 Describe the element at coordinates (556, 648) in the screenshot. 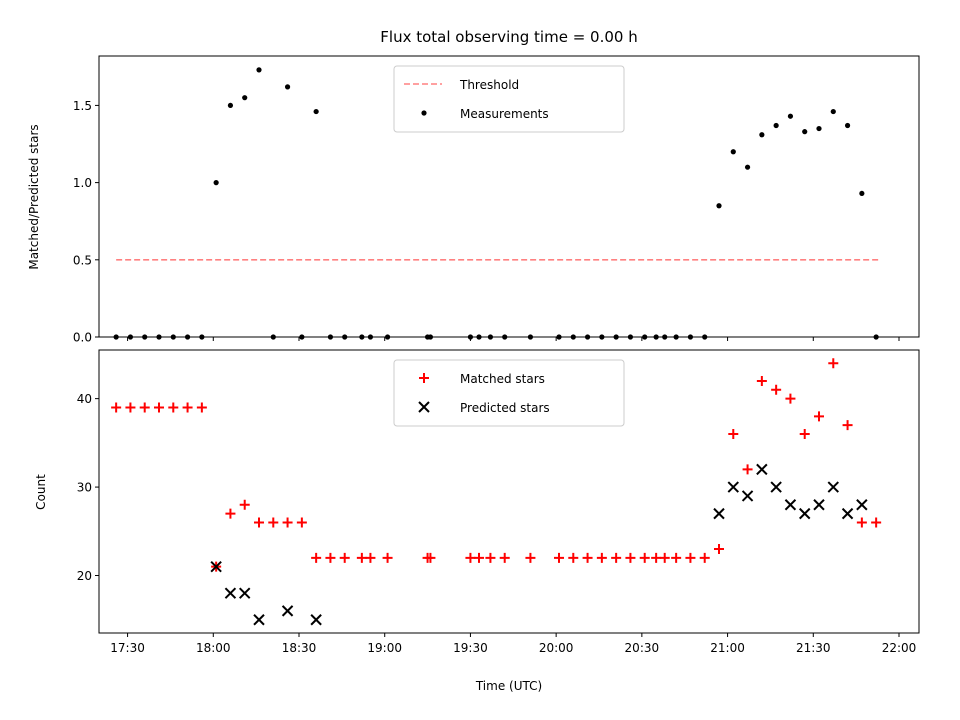

I see `x-tick-label: 20:00` at that location.